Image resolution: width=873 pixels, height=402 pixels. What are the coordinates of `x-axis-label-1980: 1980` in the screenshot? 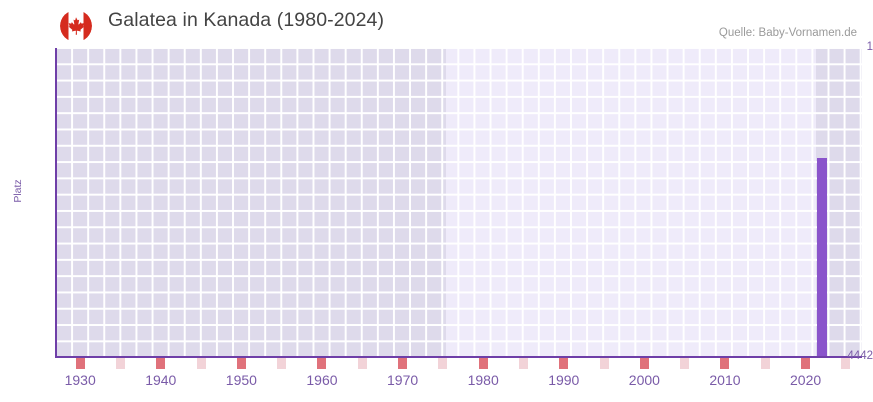 It's located at (483, 380).